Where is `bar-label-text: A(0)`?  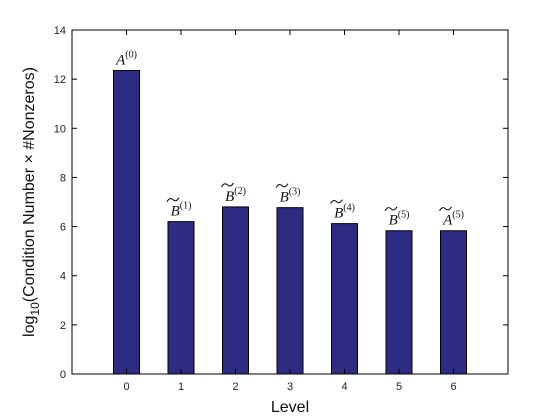
bar-label-text: A(0) is located at coordinates (126, 59).